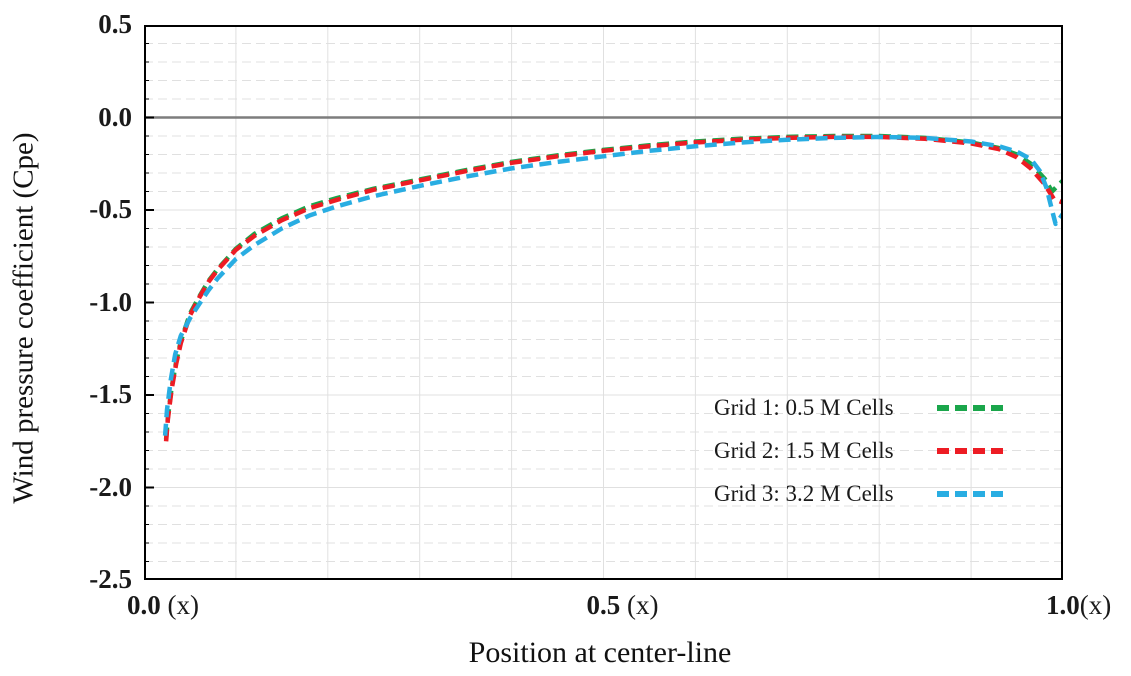  Describe the element at coordinates (23, 318) in the screenshot. I see `y-axis-title: Wind pressure coefficient (Cpe)` at that location.